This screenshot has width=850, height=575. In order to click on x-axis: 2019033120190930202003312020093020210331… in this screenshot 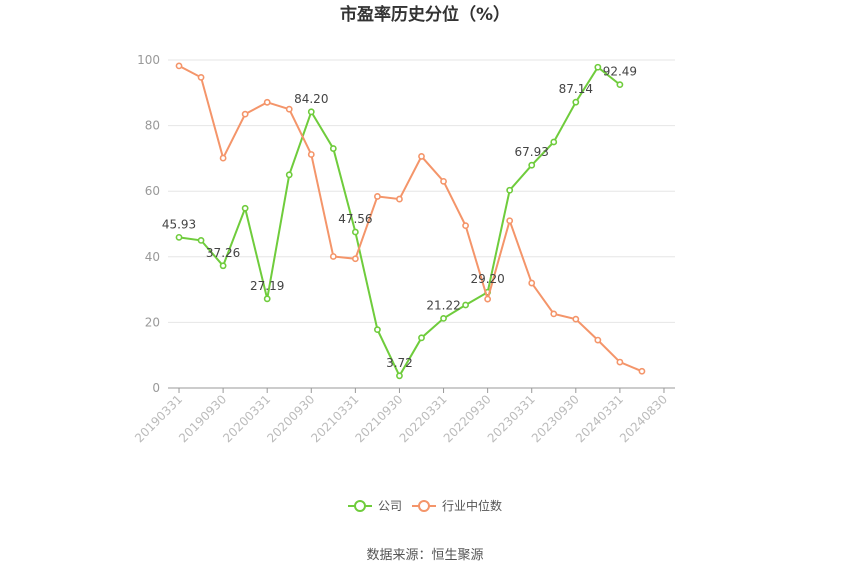, I will do `click(403, 416)`.